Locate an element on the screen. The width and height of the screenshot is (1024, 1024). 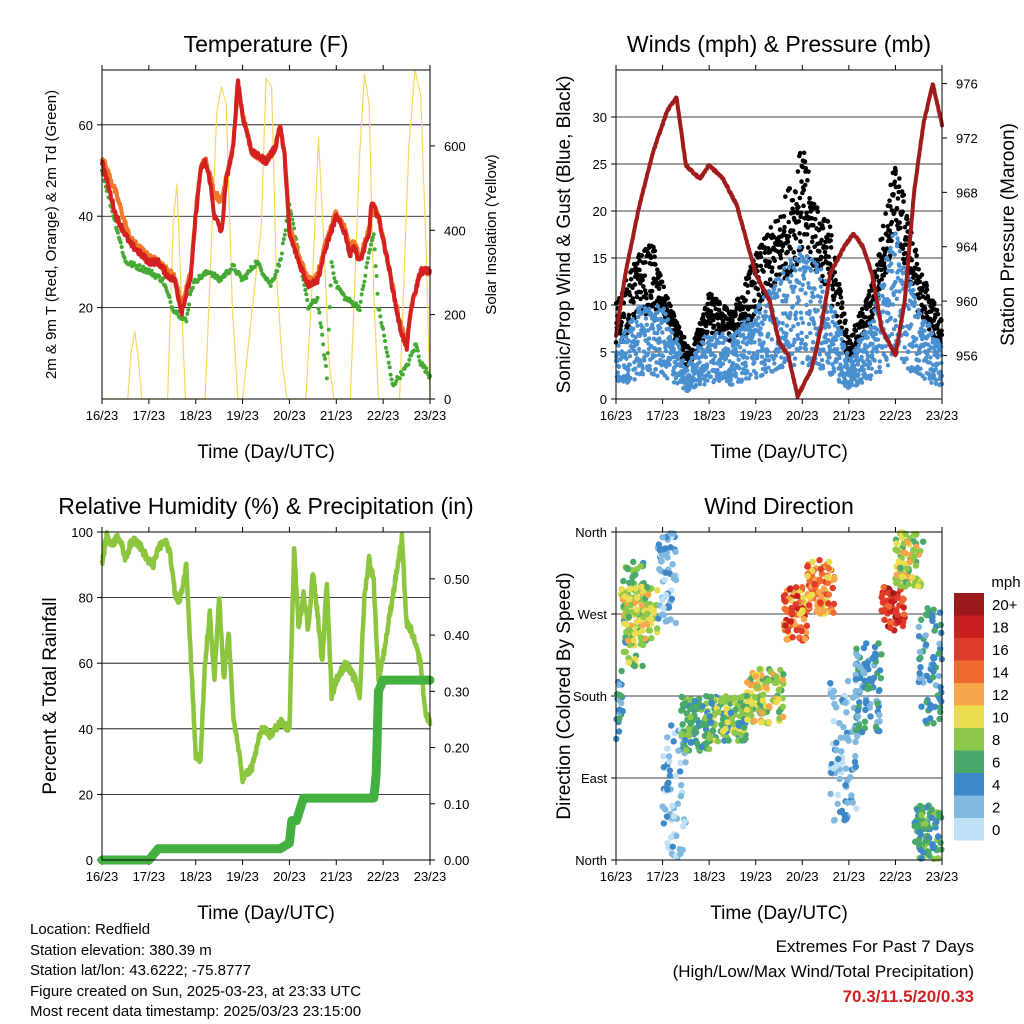
x-tick-label: 21/23 is located at coordinates (336, 876).